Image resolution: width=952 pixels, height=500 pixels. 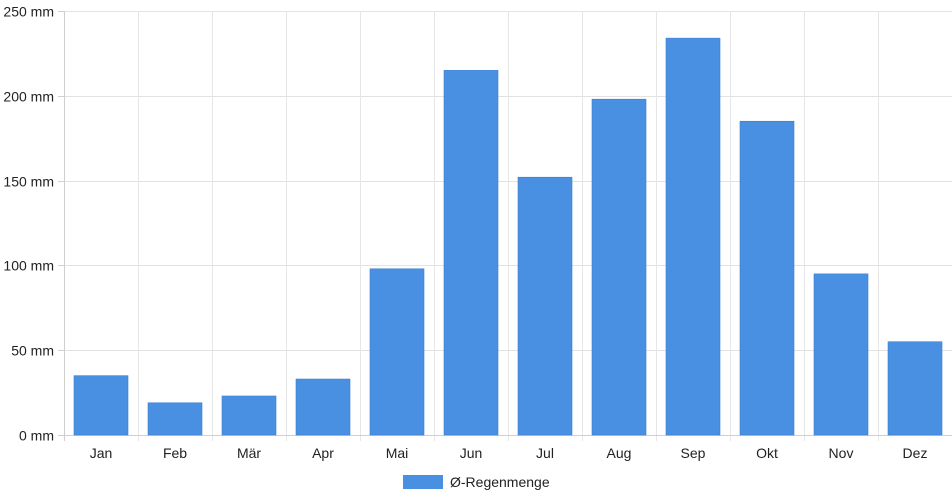 I want to click on x-tick-label: Mai, so click(x=397, y=453).